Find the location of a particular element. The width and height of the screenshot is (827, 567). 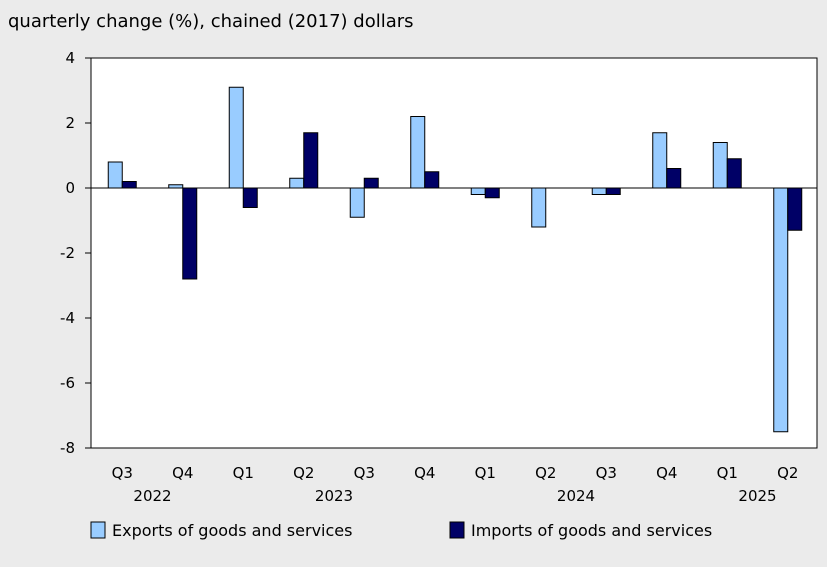

year-label: 2023 is located at coordinates (334, 496).